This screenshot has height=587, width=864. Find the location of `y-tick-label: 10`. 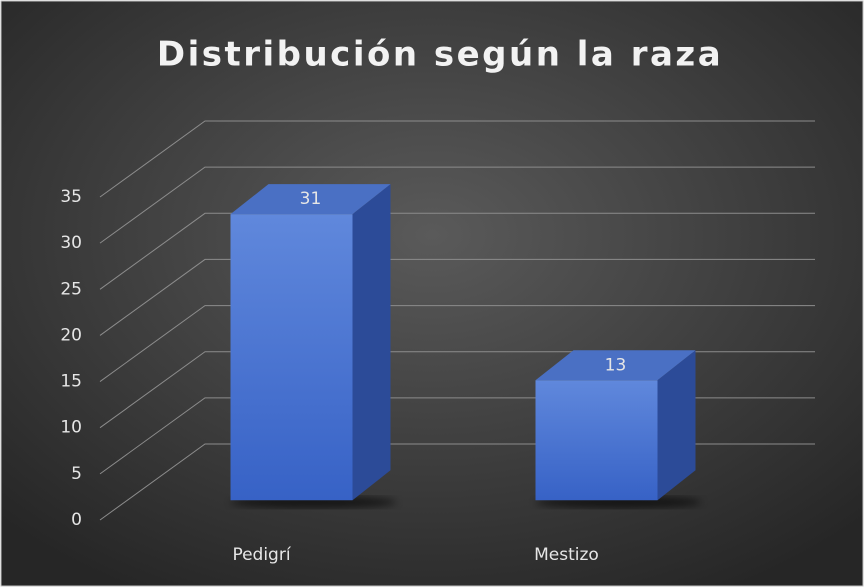

y-tick-label: 10 is located at coordinates (71, 428).